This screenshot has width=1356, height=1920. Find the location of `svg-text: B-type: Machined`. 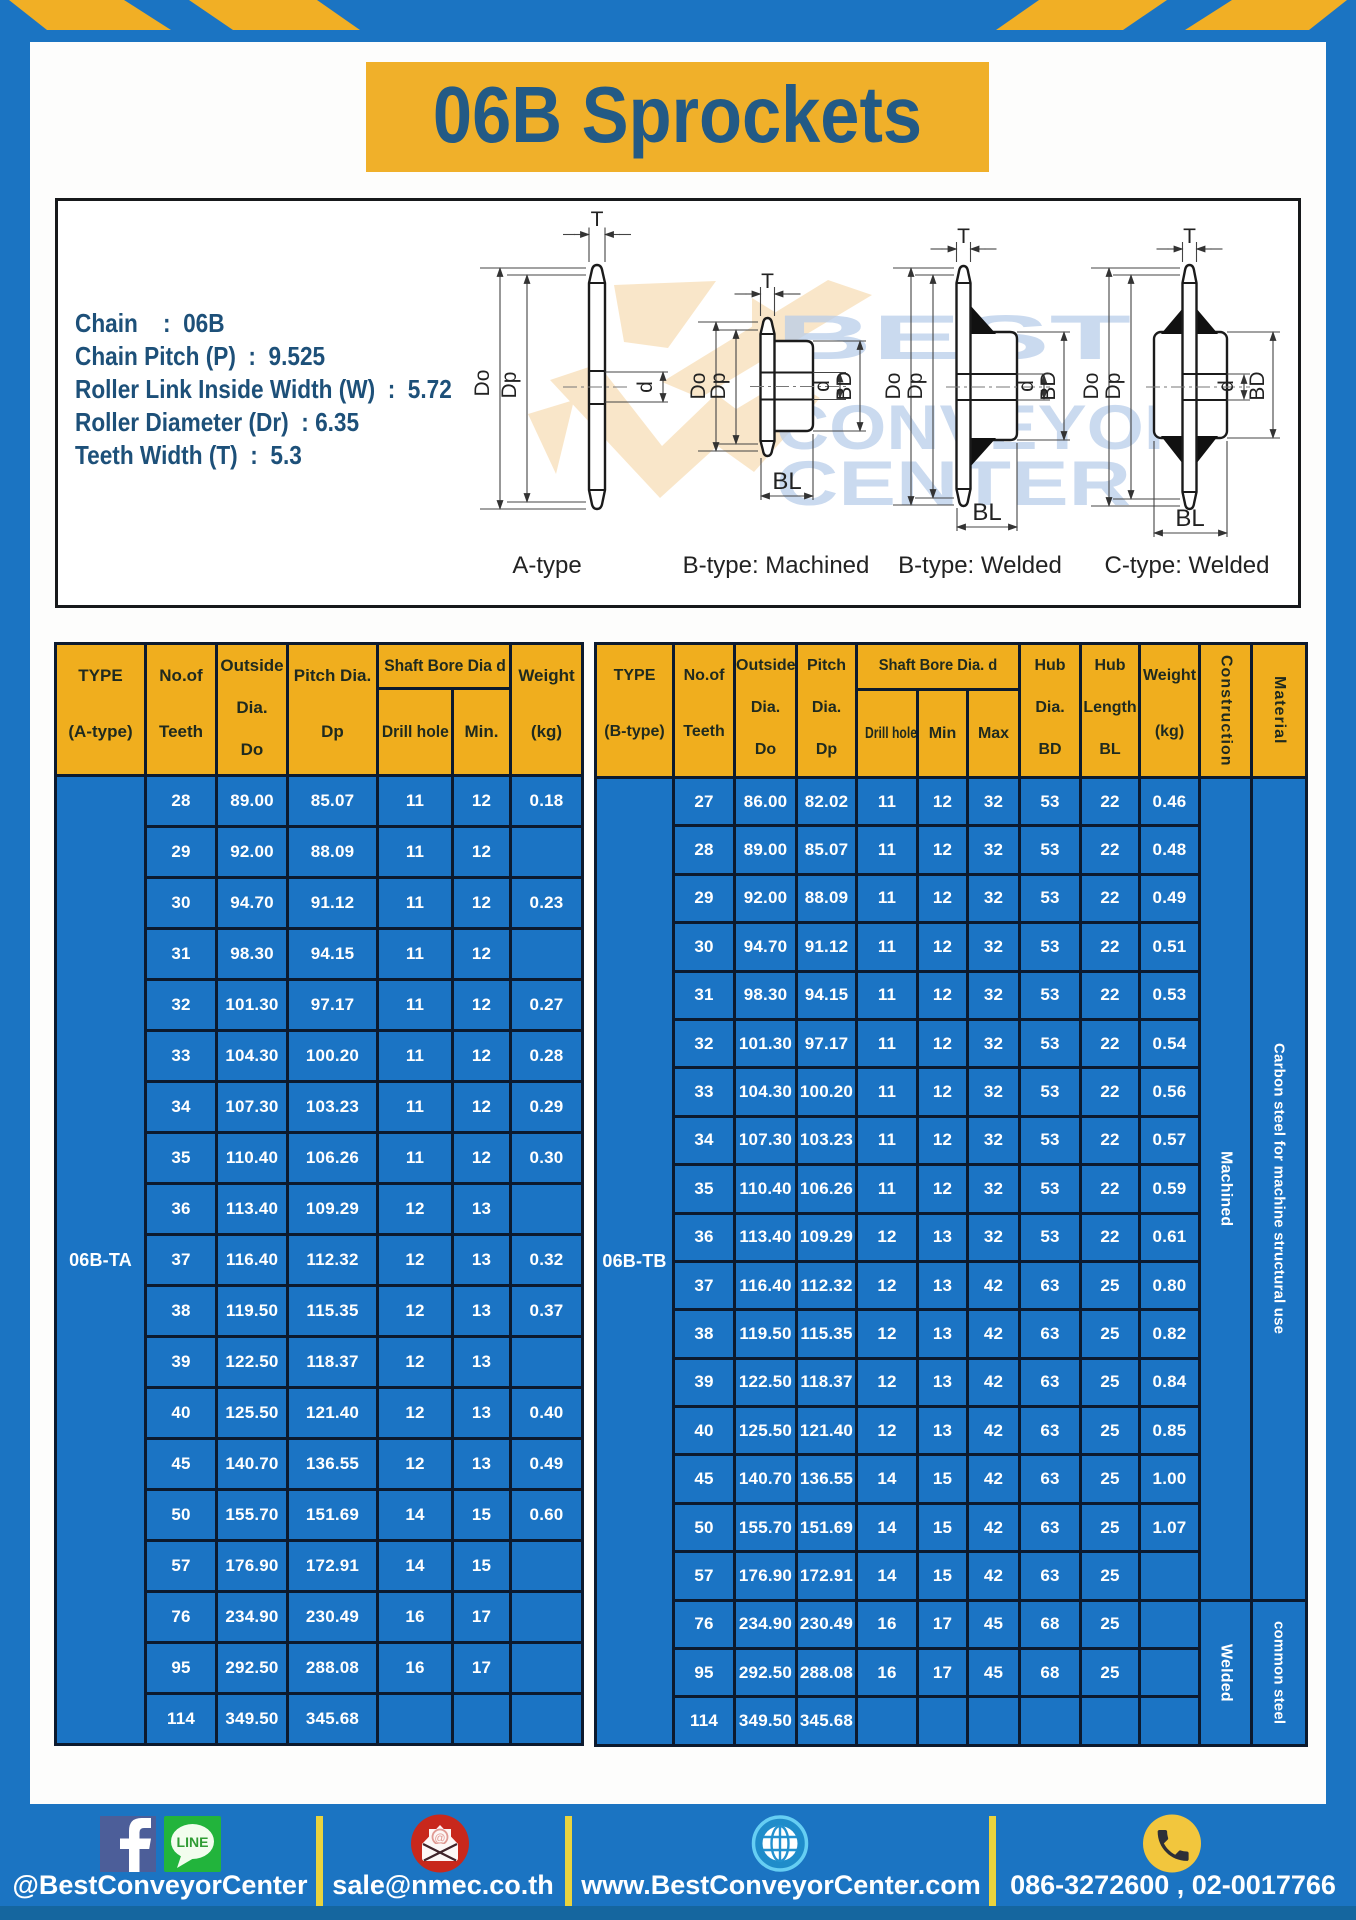

svg-text: B-type: Machined is located at coordinates (776, 565).